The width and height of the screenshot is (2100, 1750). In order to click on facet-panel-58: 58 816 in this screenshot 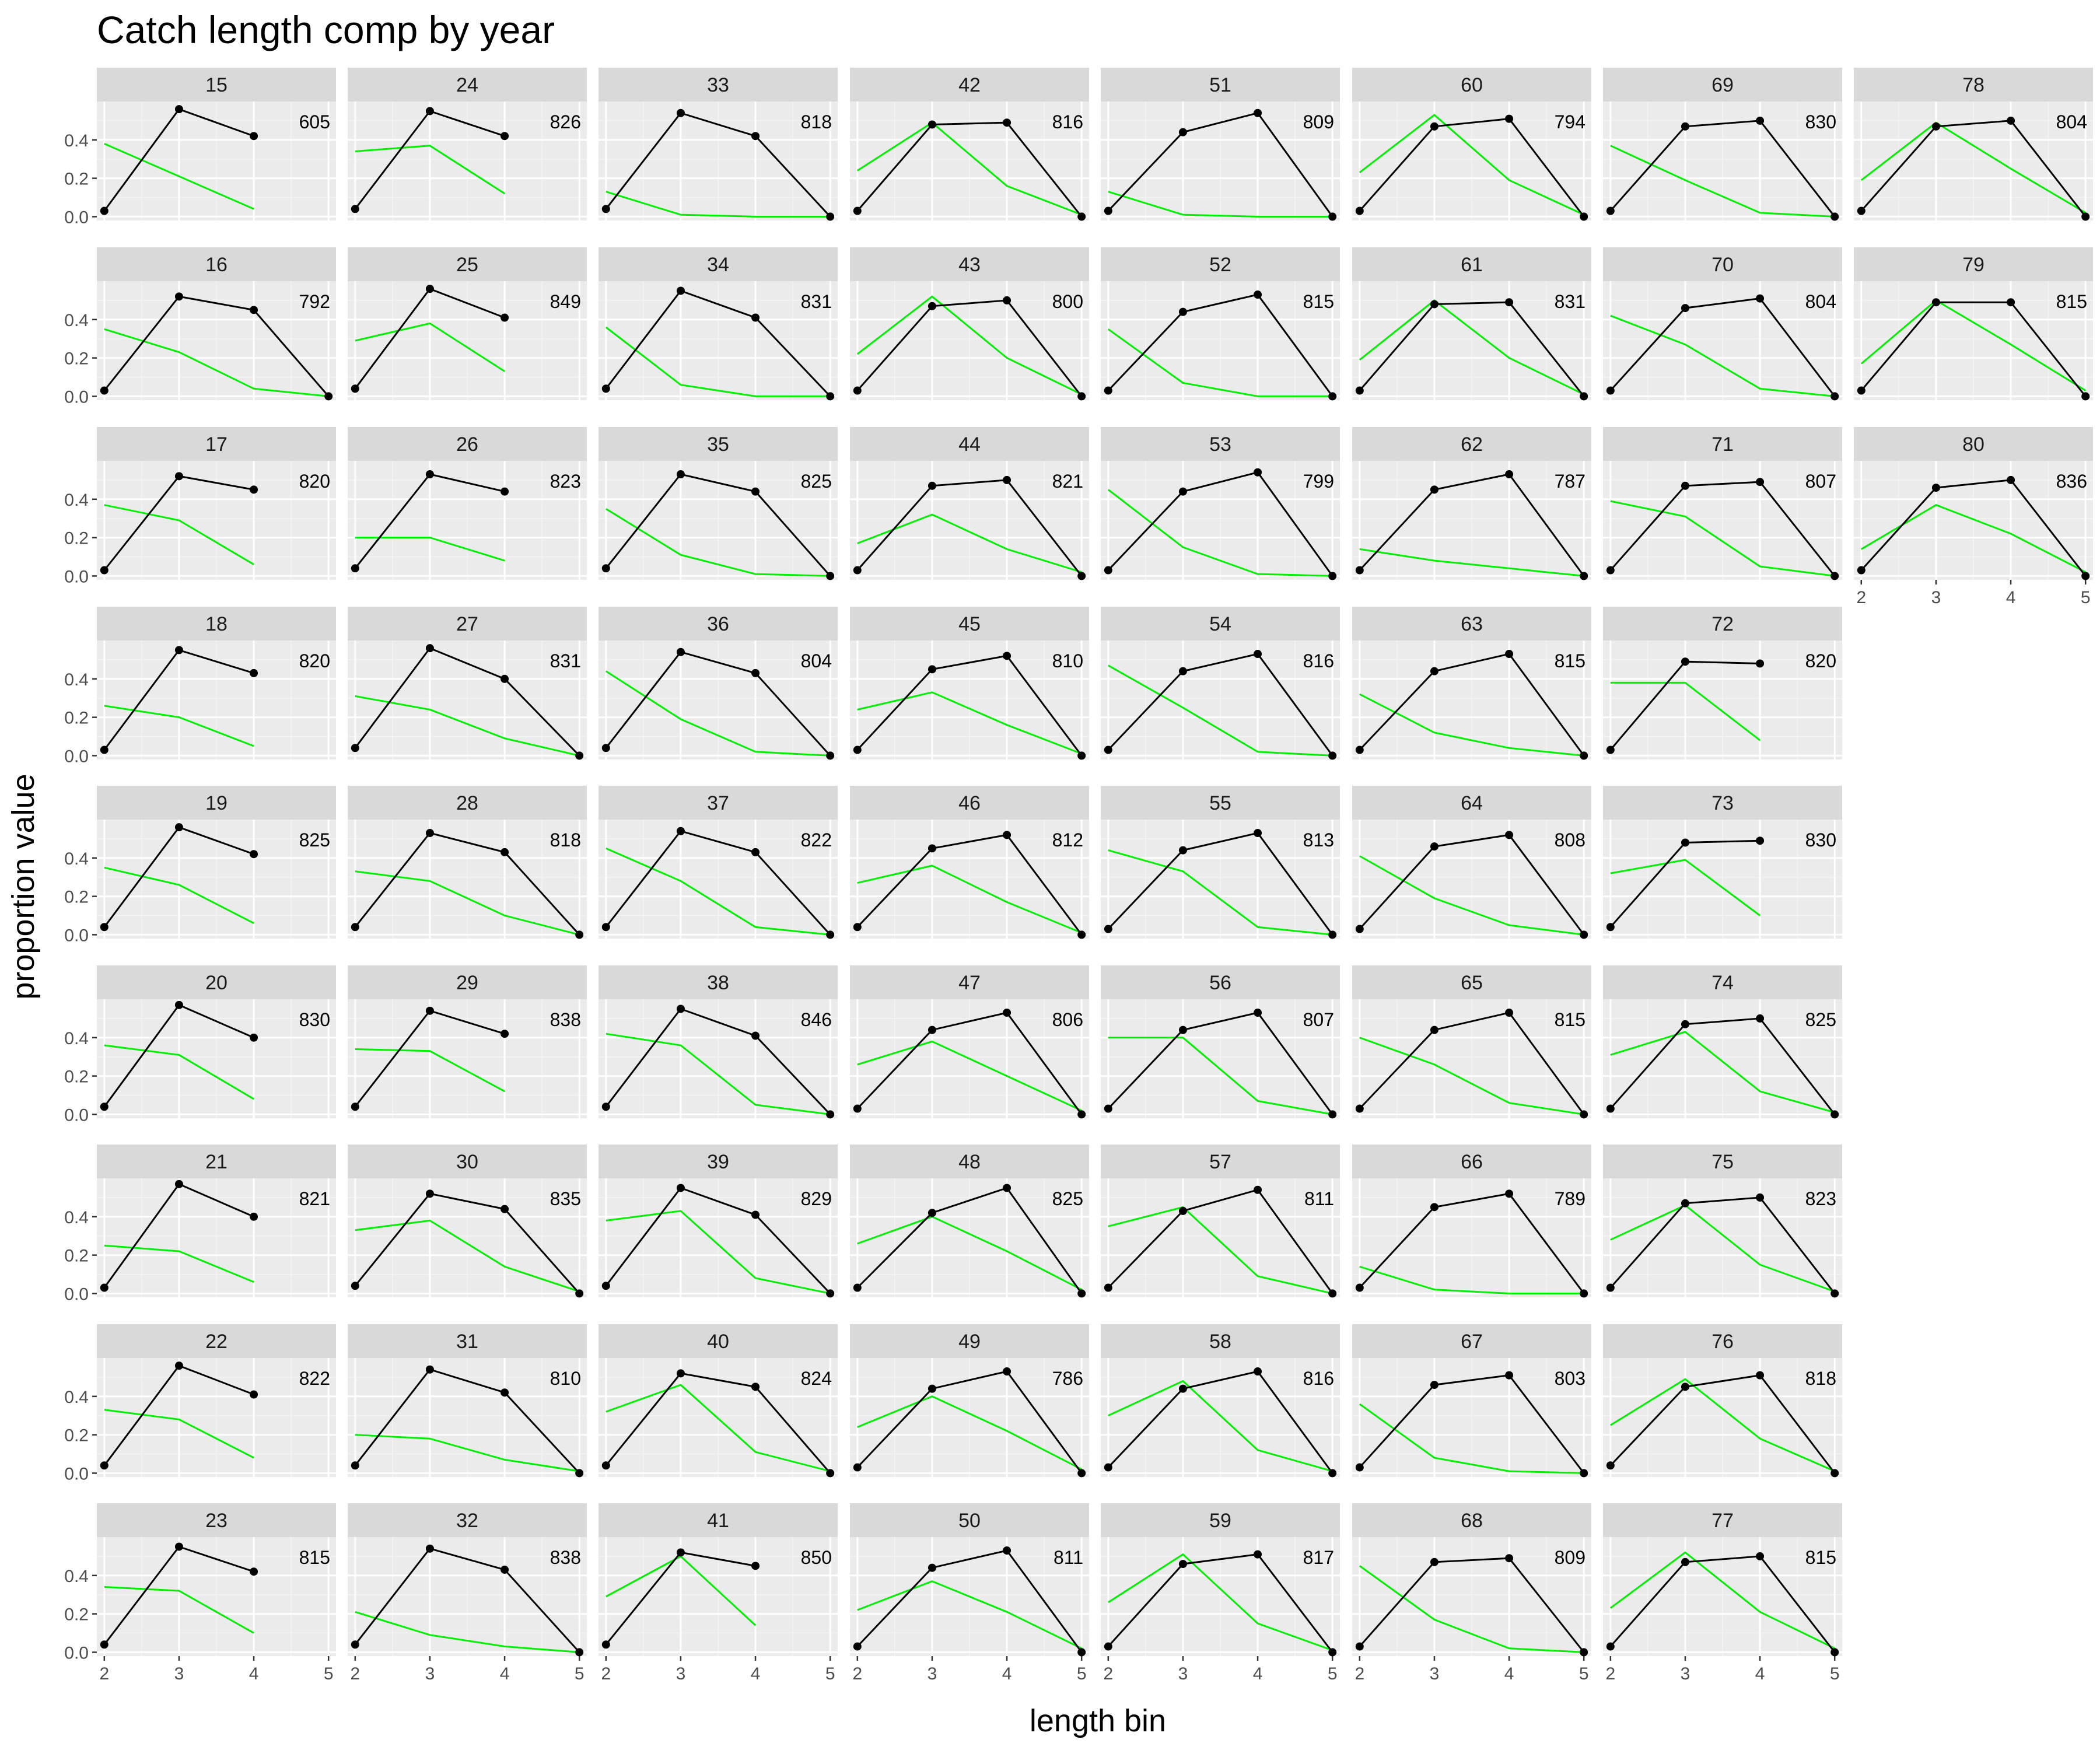, I will do `click(1220, 1401)`.